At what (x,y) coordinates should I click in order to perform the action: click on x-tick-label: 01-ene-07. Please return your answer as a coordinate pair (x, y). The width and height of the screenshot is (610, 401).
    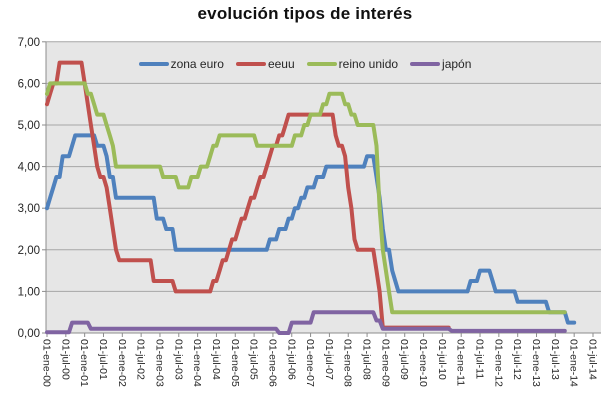
    Looking at the image, I should click on (310, 363).